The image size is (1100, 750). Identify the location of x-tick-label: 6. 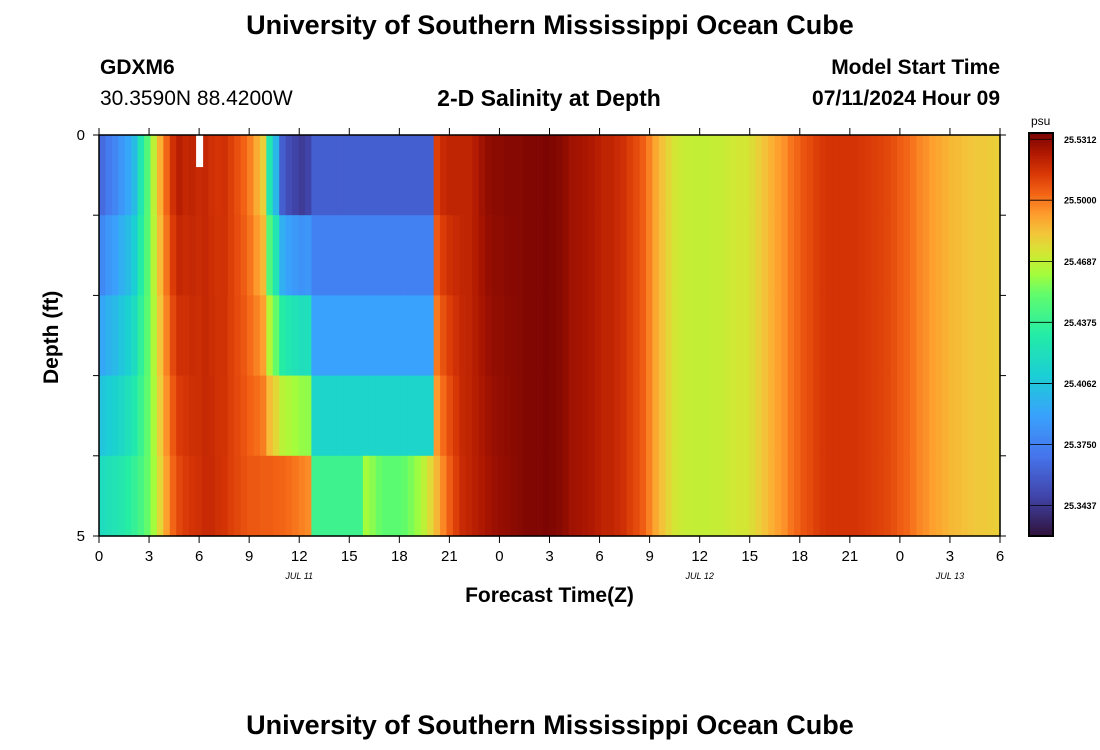
(199, 556).